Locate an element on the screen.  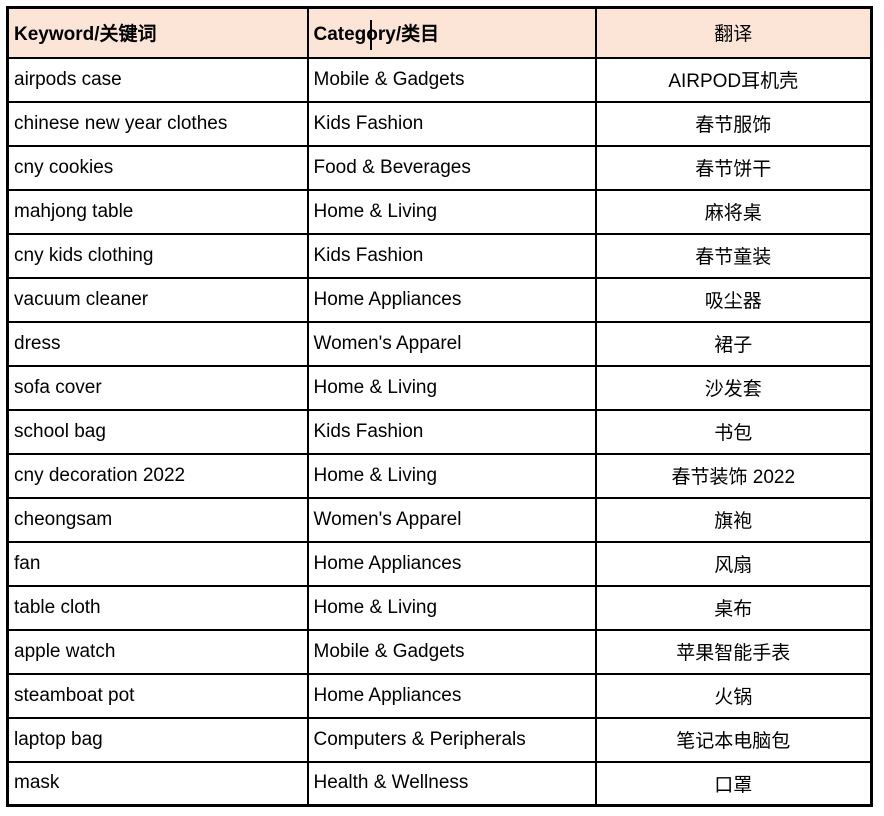
header-cell-keyword: Keyword/关键词 is located at coordinates (157, 32).